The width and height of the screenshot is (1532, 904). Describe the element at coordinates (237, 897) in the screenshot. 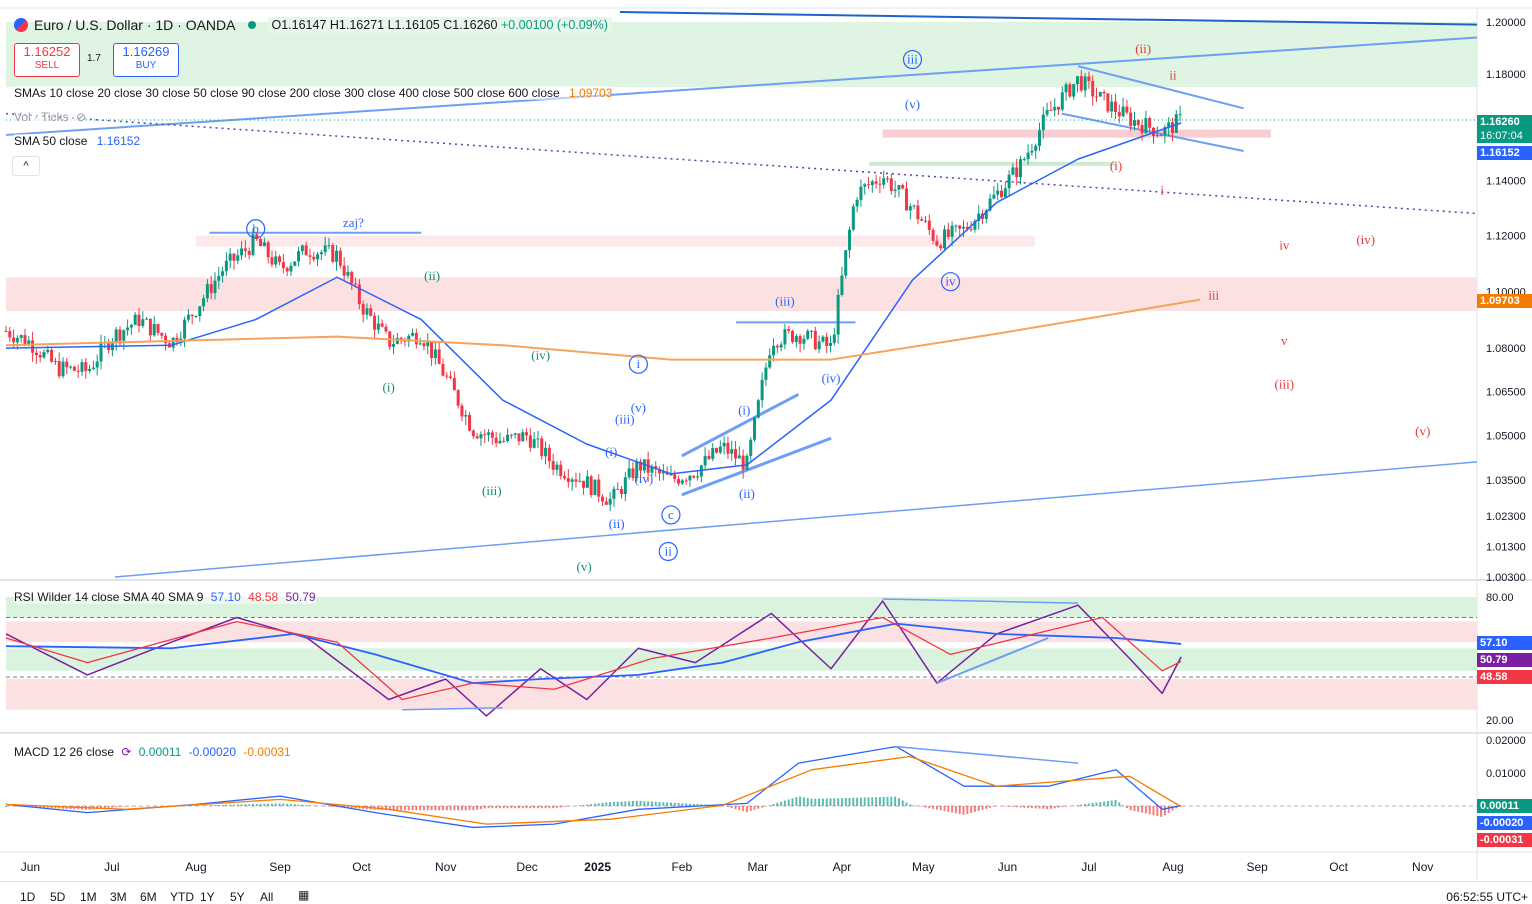

I see `range-5y: 5Y` at that location.